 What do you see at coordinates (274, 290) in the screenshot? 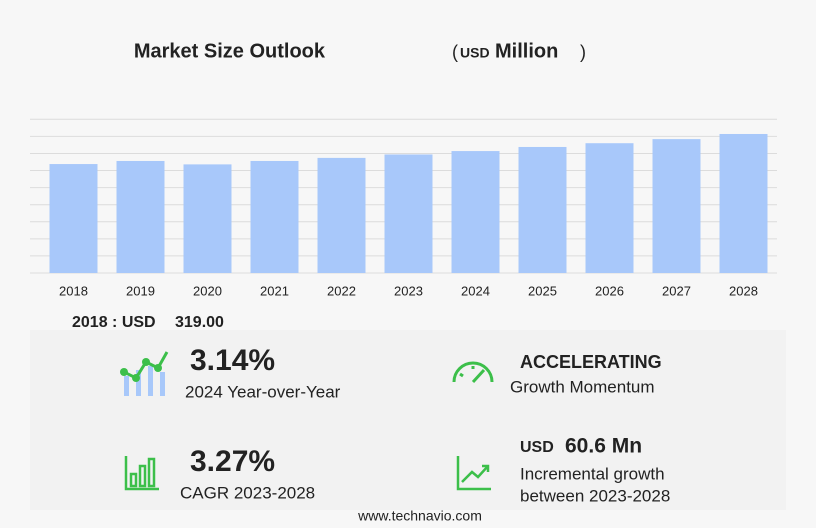
I see `x-tick-label: 2021` at bounding box center [274, 290].